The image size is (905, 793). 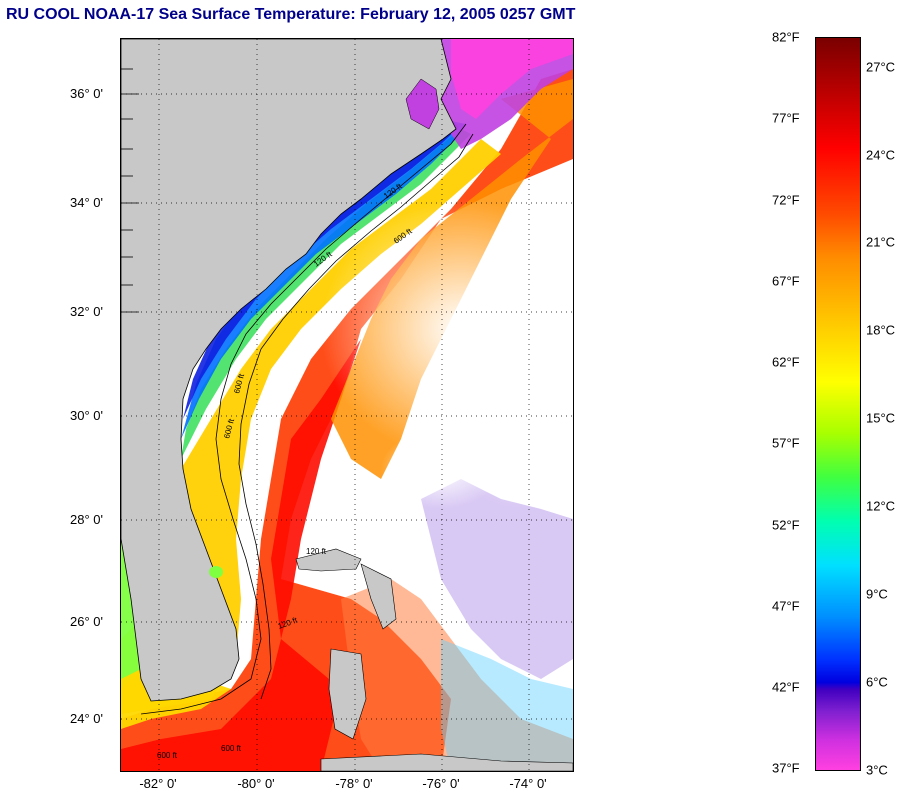 I want to click on cloud-mass-south, so click(x=441, y=469).